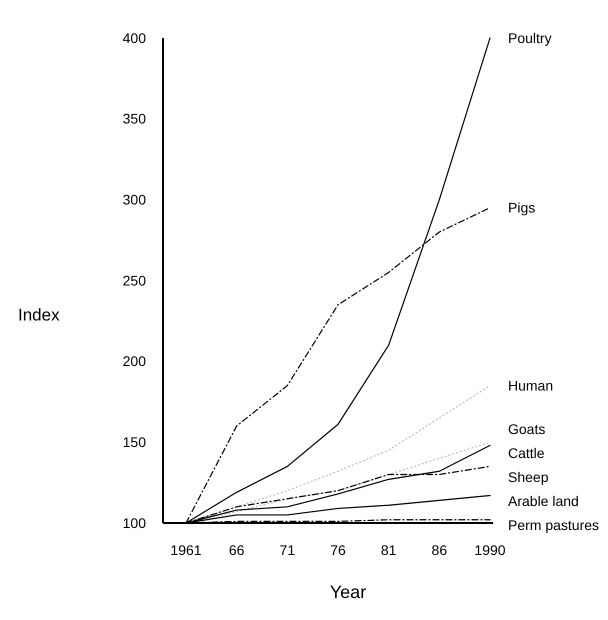 This screenshot has height=620, width=608. I want to click on x-tick-label: 1990, so click(490, 550).